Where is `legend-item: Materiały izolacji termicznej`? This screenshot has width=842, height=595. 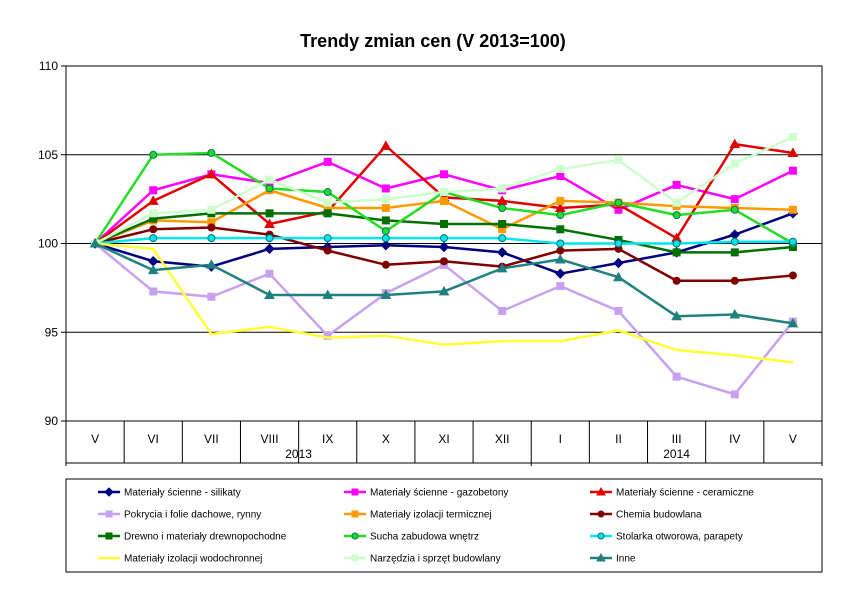 legend-item: Materiały izolacji termicznej is located at coordinates (418, 515).